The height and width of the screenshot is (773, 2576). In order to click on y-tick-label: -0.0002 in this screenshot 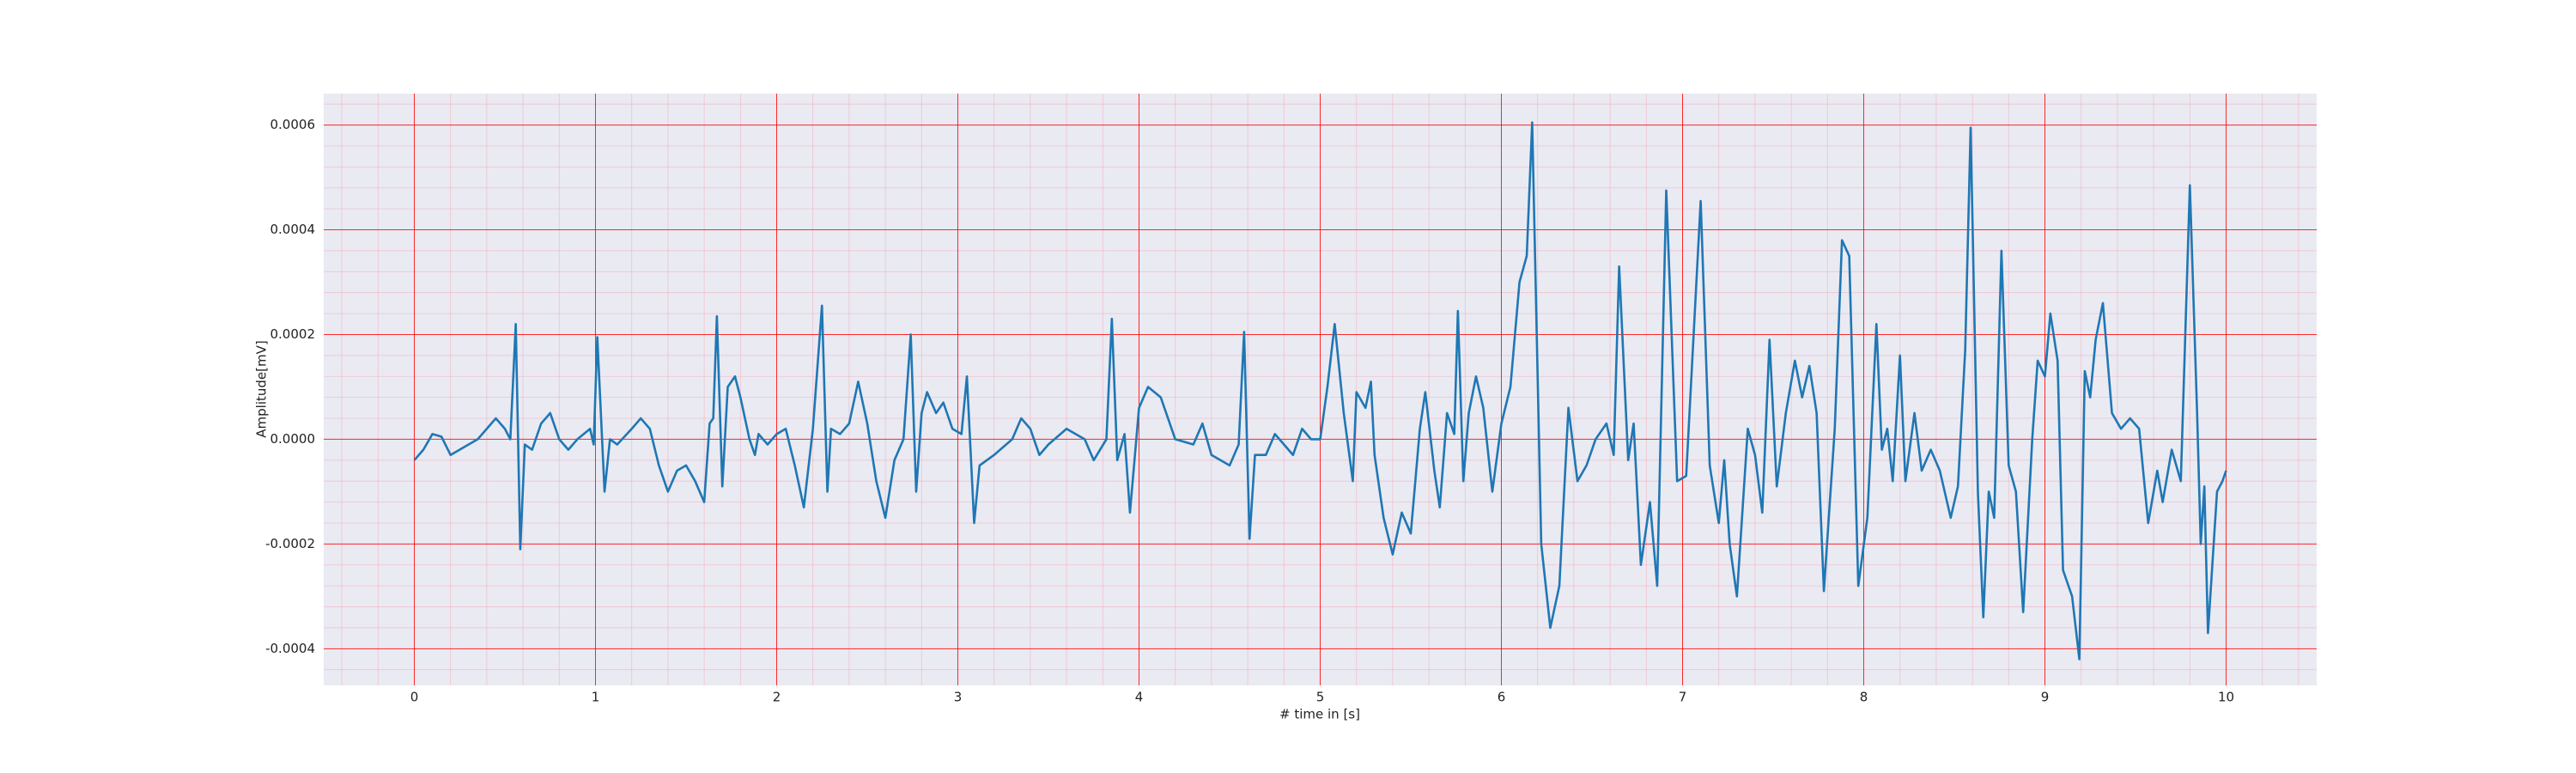, I will do `click(290, 543)`.